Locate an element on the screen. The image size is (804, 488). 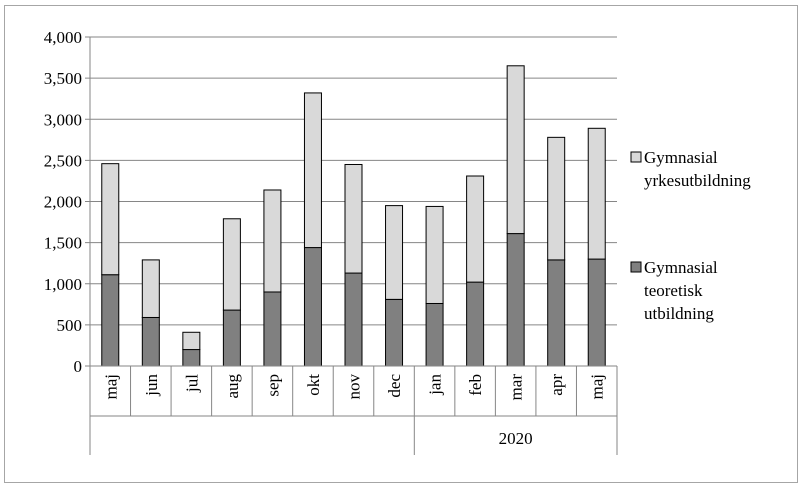
x-tick-label: apr is located at coordinates (556, 385).